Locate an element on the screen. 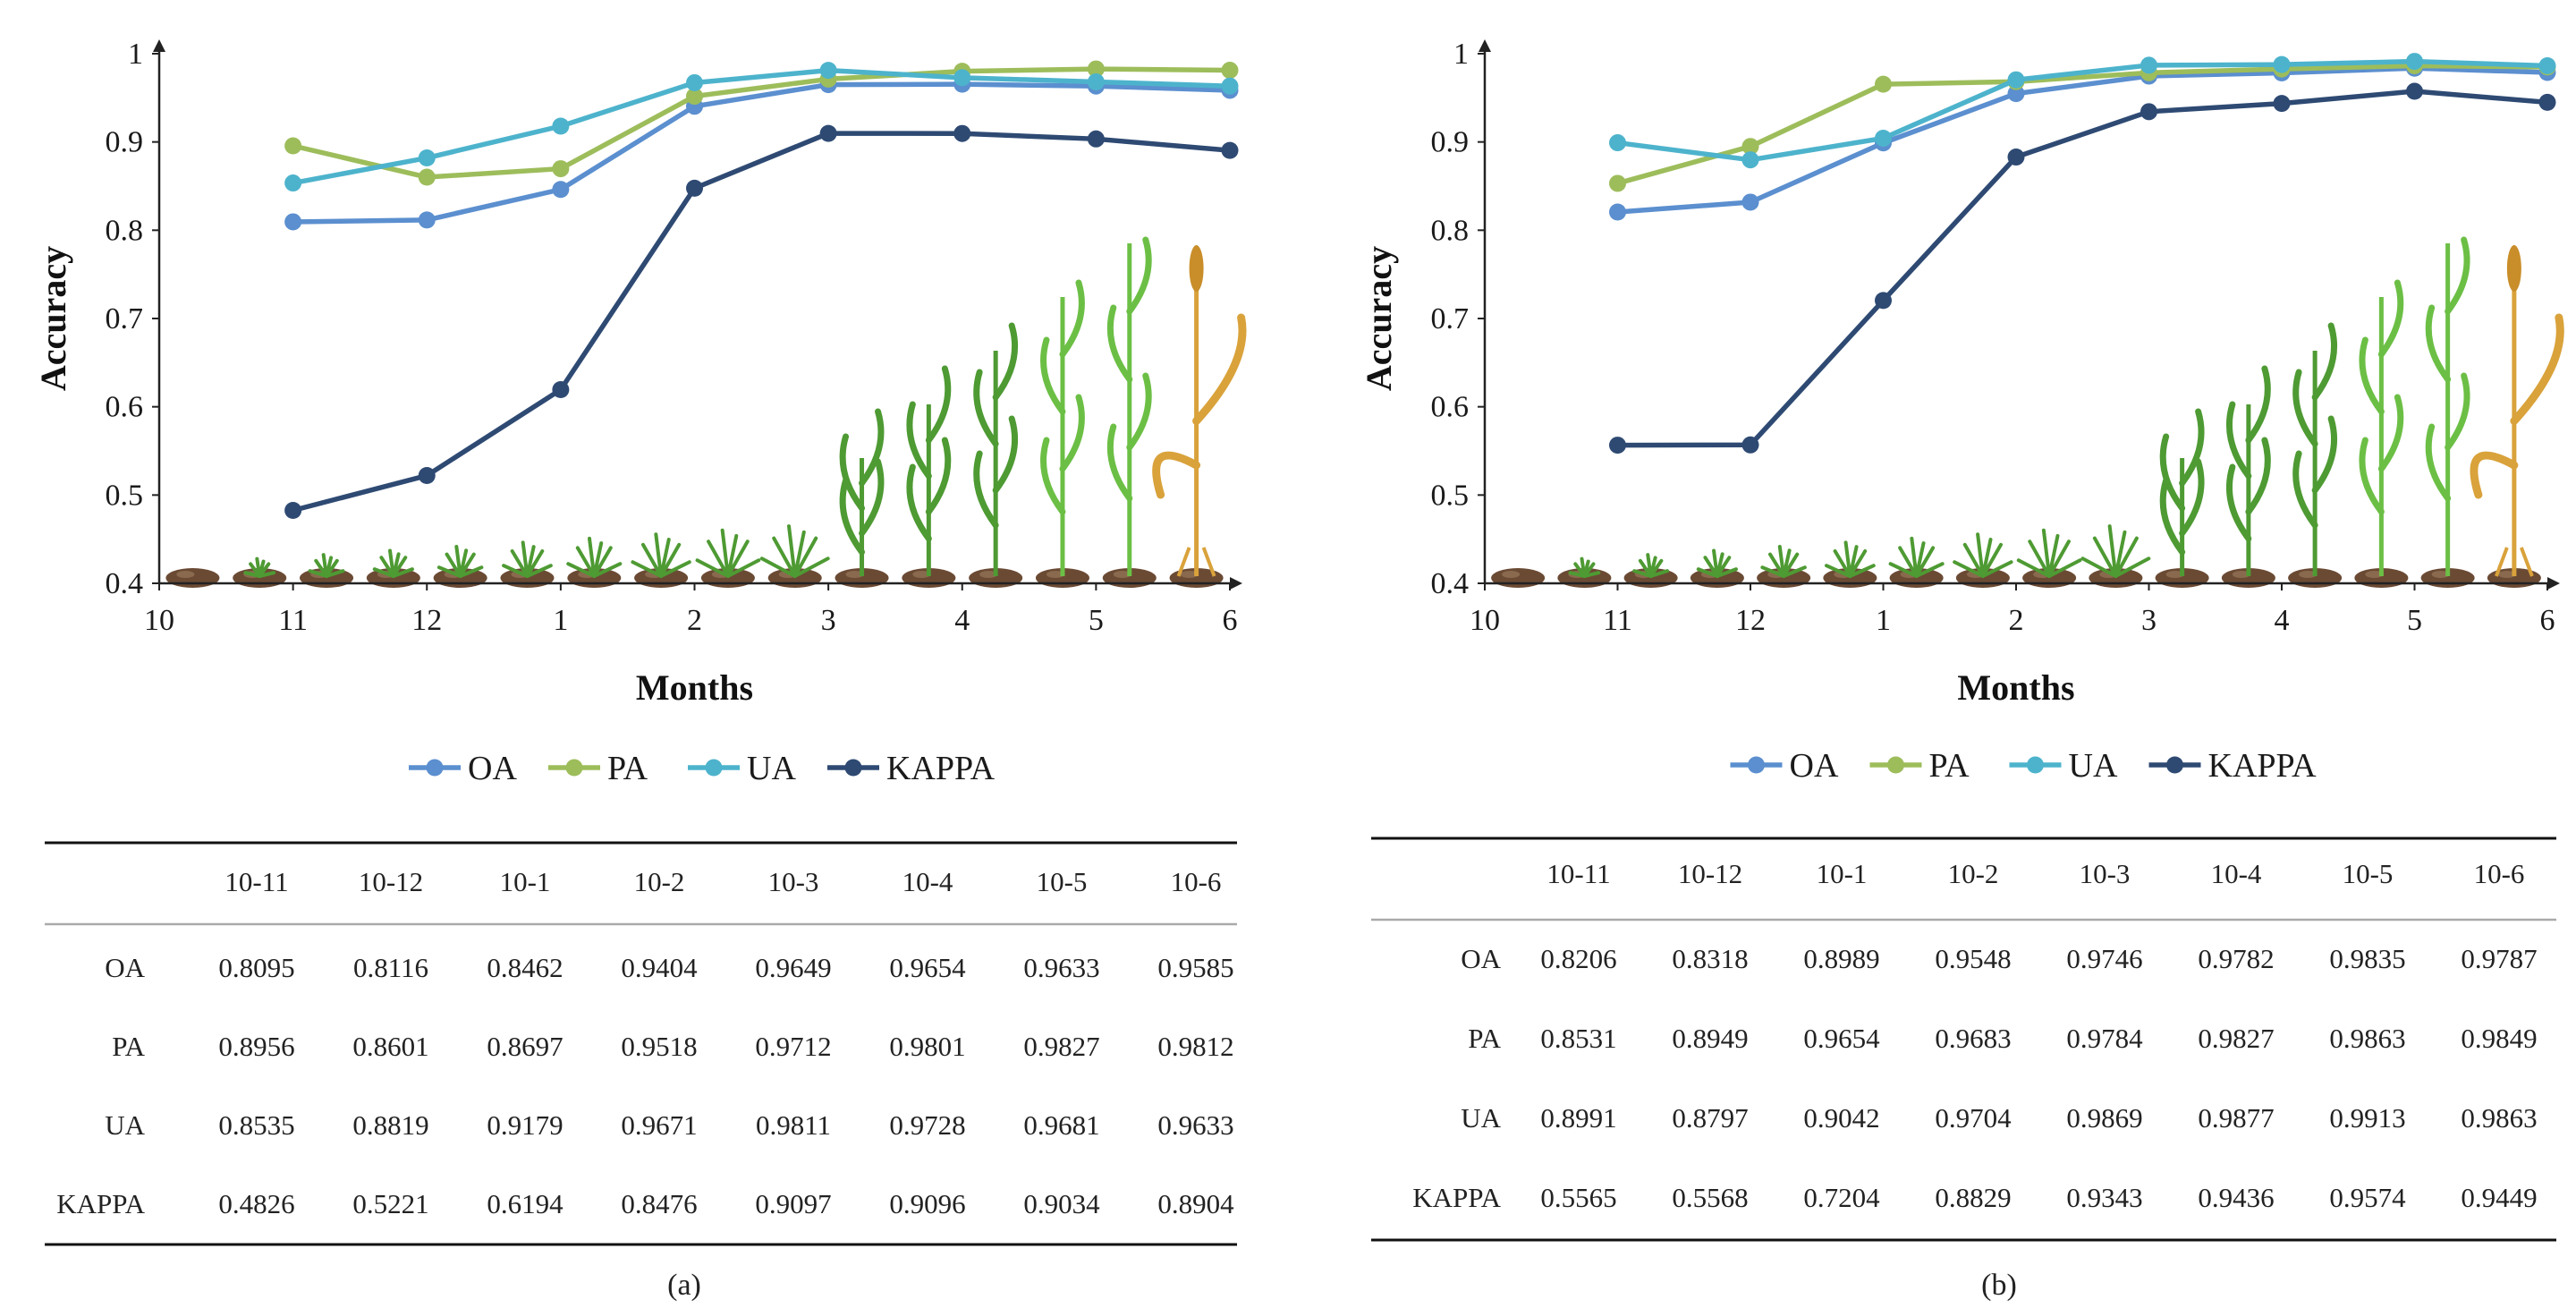 This screenshot has height=1308, width=2576. crop-growth-illustration is located at coordinates (2027, 412).